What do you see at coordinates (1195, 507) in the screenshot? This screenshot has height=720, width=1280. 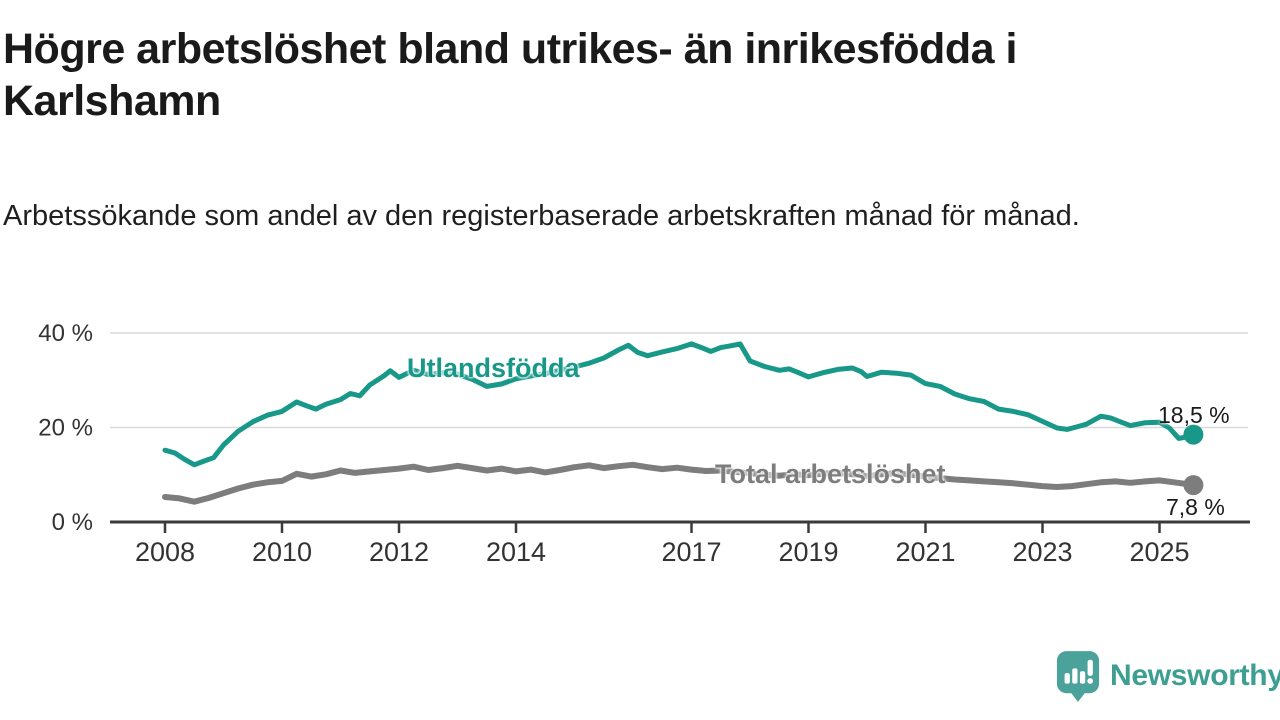 I see `end-value-total-arbetsloshet: 7,8 %` at bounding box center [1195, 507].